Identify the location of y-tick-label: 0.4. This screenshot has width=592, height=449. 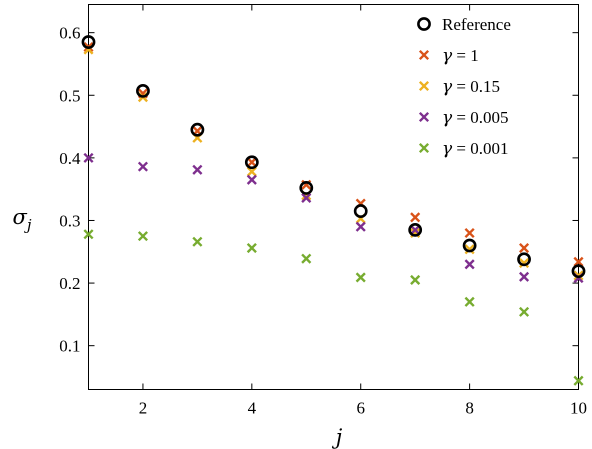
(70, 158).